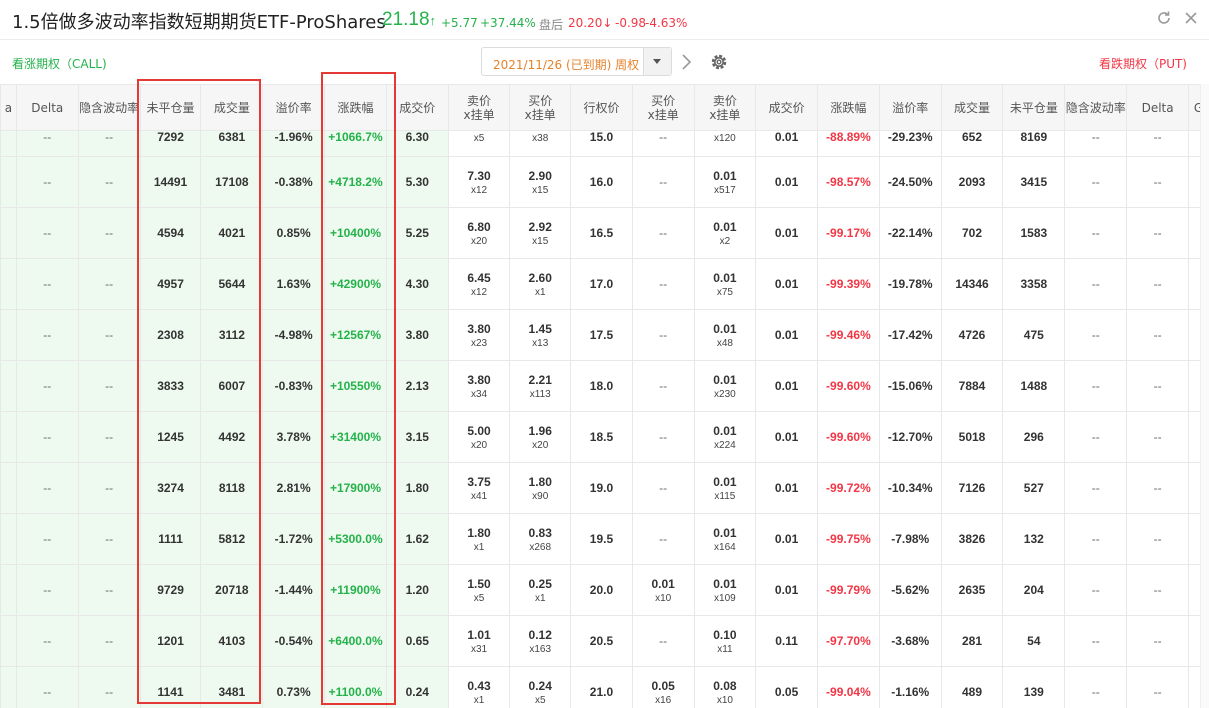 The image size is (1209, 708). Describe the element at coordinates (910, 386) in the screenshot. I see `put-premium-rate: -15.06%` at that location.